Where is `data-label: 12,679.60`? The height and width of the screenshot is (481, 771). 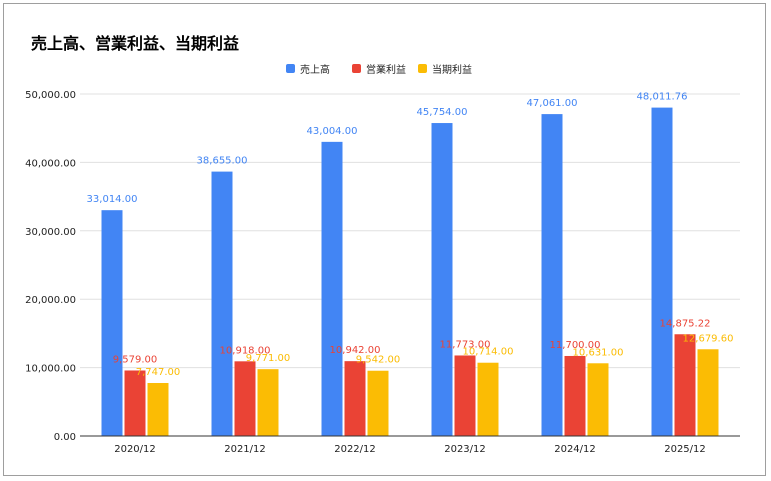
data-label: 12,679.60 is located at coordinates (708, 338).